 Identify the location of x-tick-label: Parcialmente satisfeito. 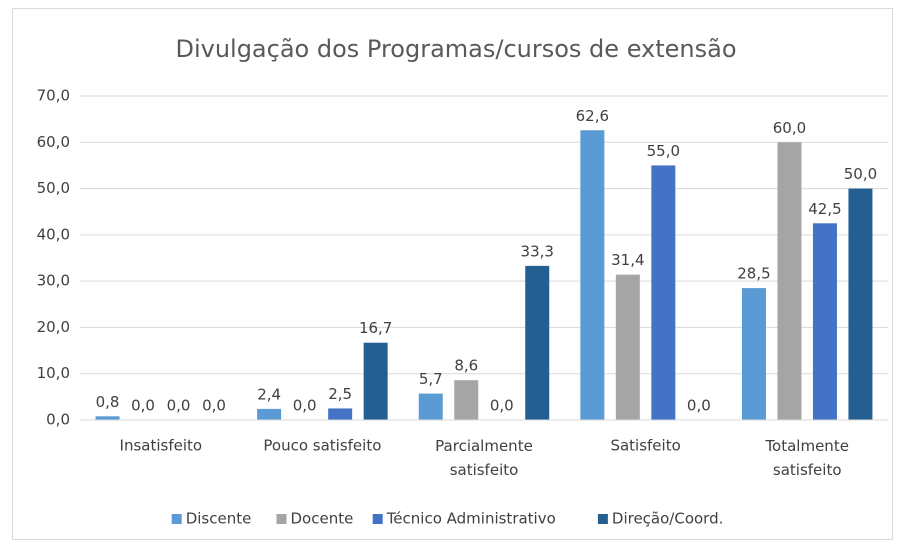
(484, 458).